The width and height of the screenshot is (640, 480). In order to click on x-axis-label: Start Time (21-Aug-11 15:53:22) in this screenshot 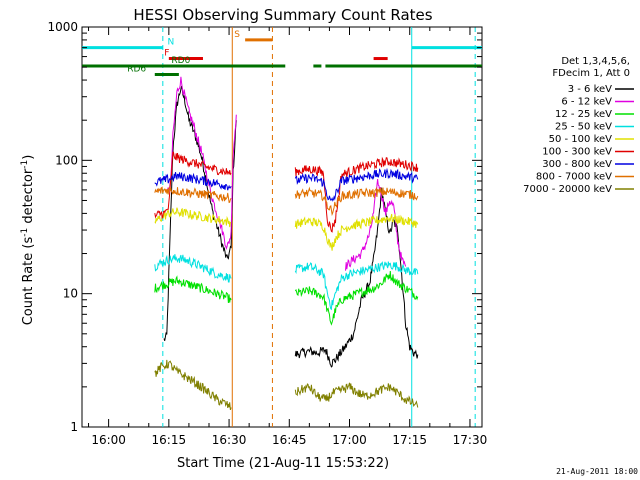, I will do `click(283, 463)`.